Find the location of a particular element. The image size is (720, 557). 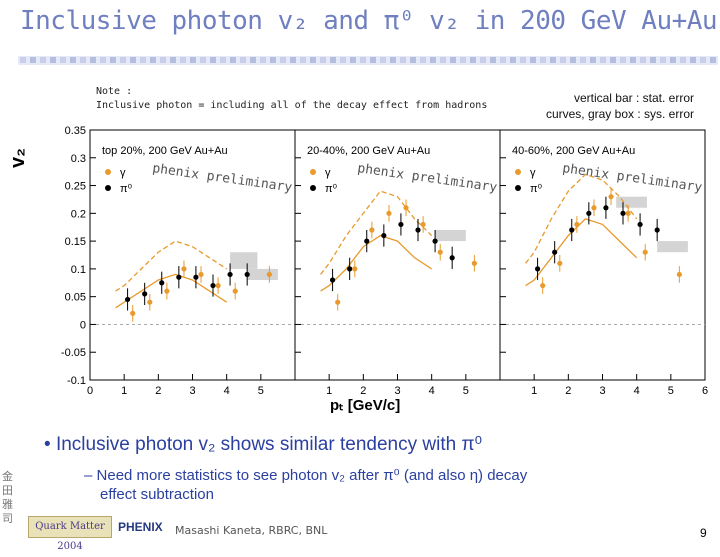

y-axis-title: v₂ is located at coordinates (18, 158).